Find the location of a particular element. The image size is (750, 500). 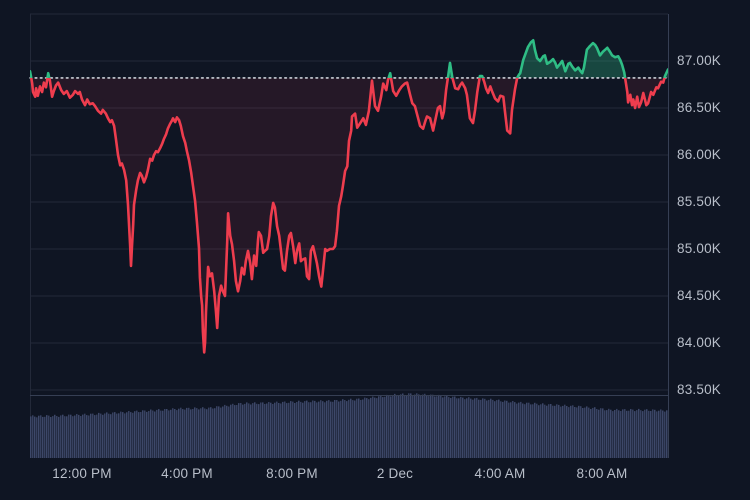

y-axis-label: 84.00K is located at coordinates (699, 342).